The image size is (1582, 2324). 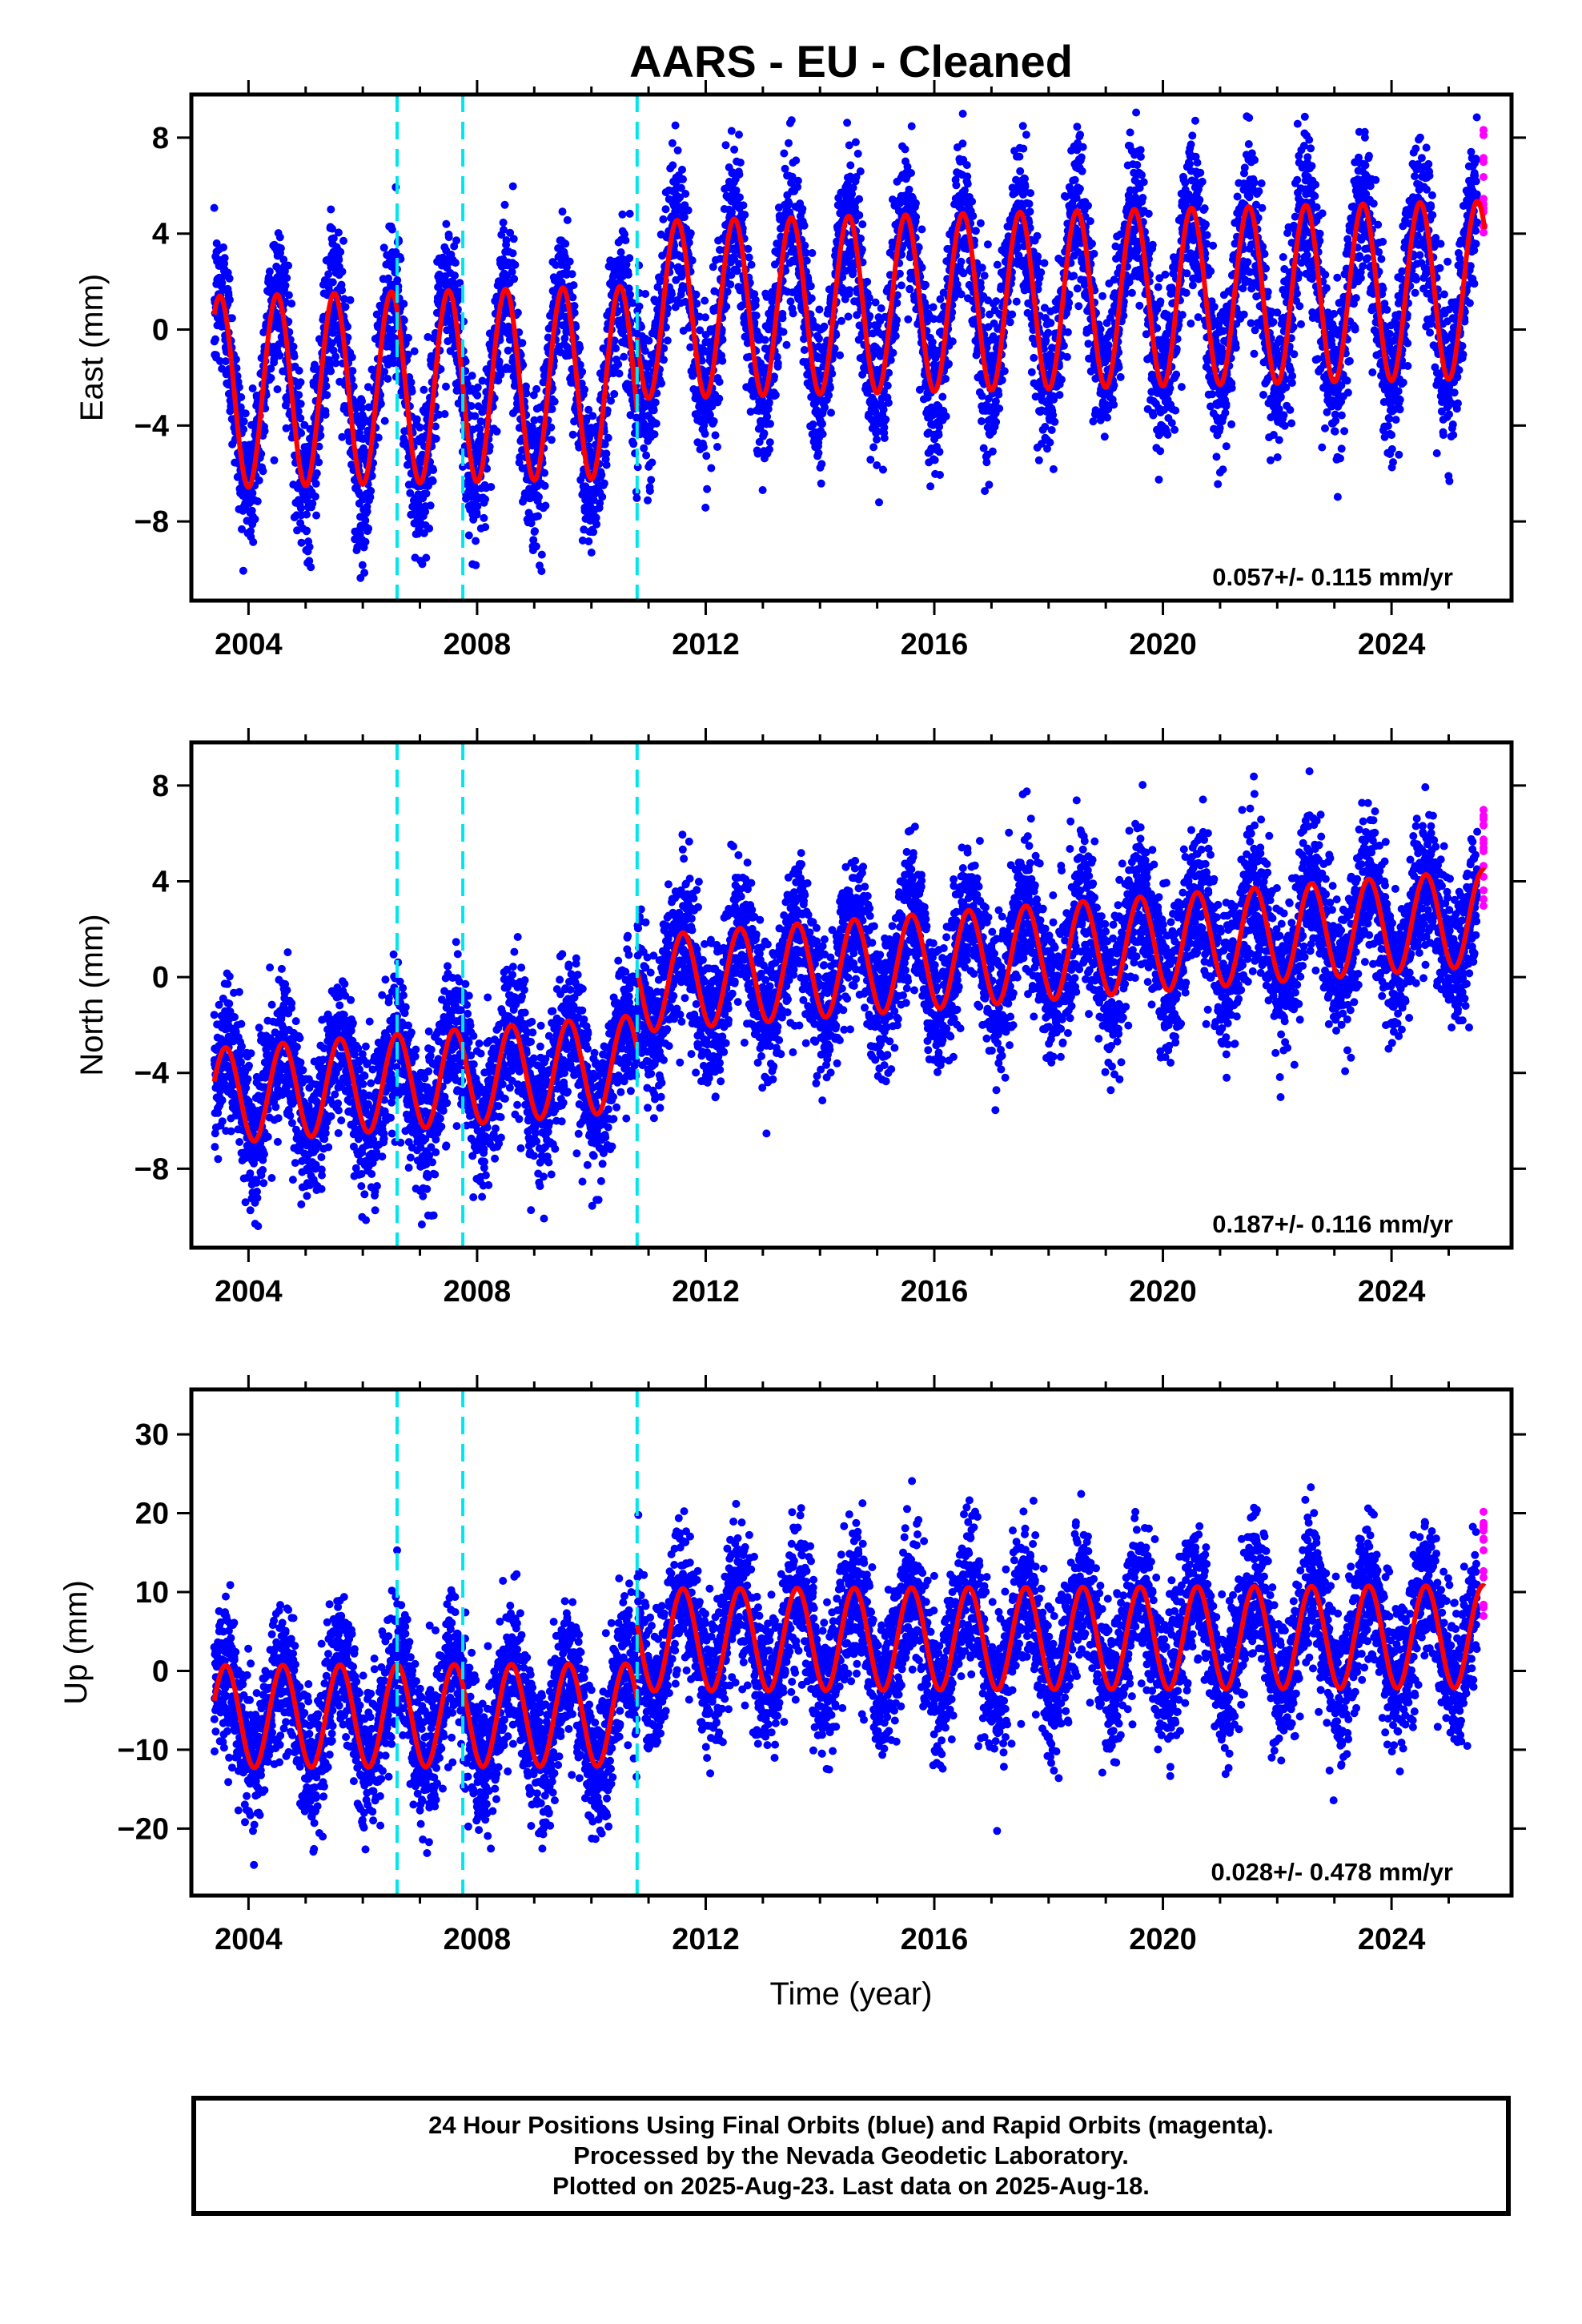 What do you see at coordinates (152, 1169) in the screenshot?
I see `north-ytick-label: −8` at bounding box center [152, 1169].